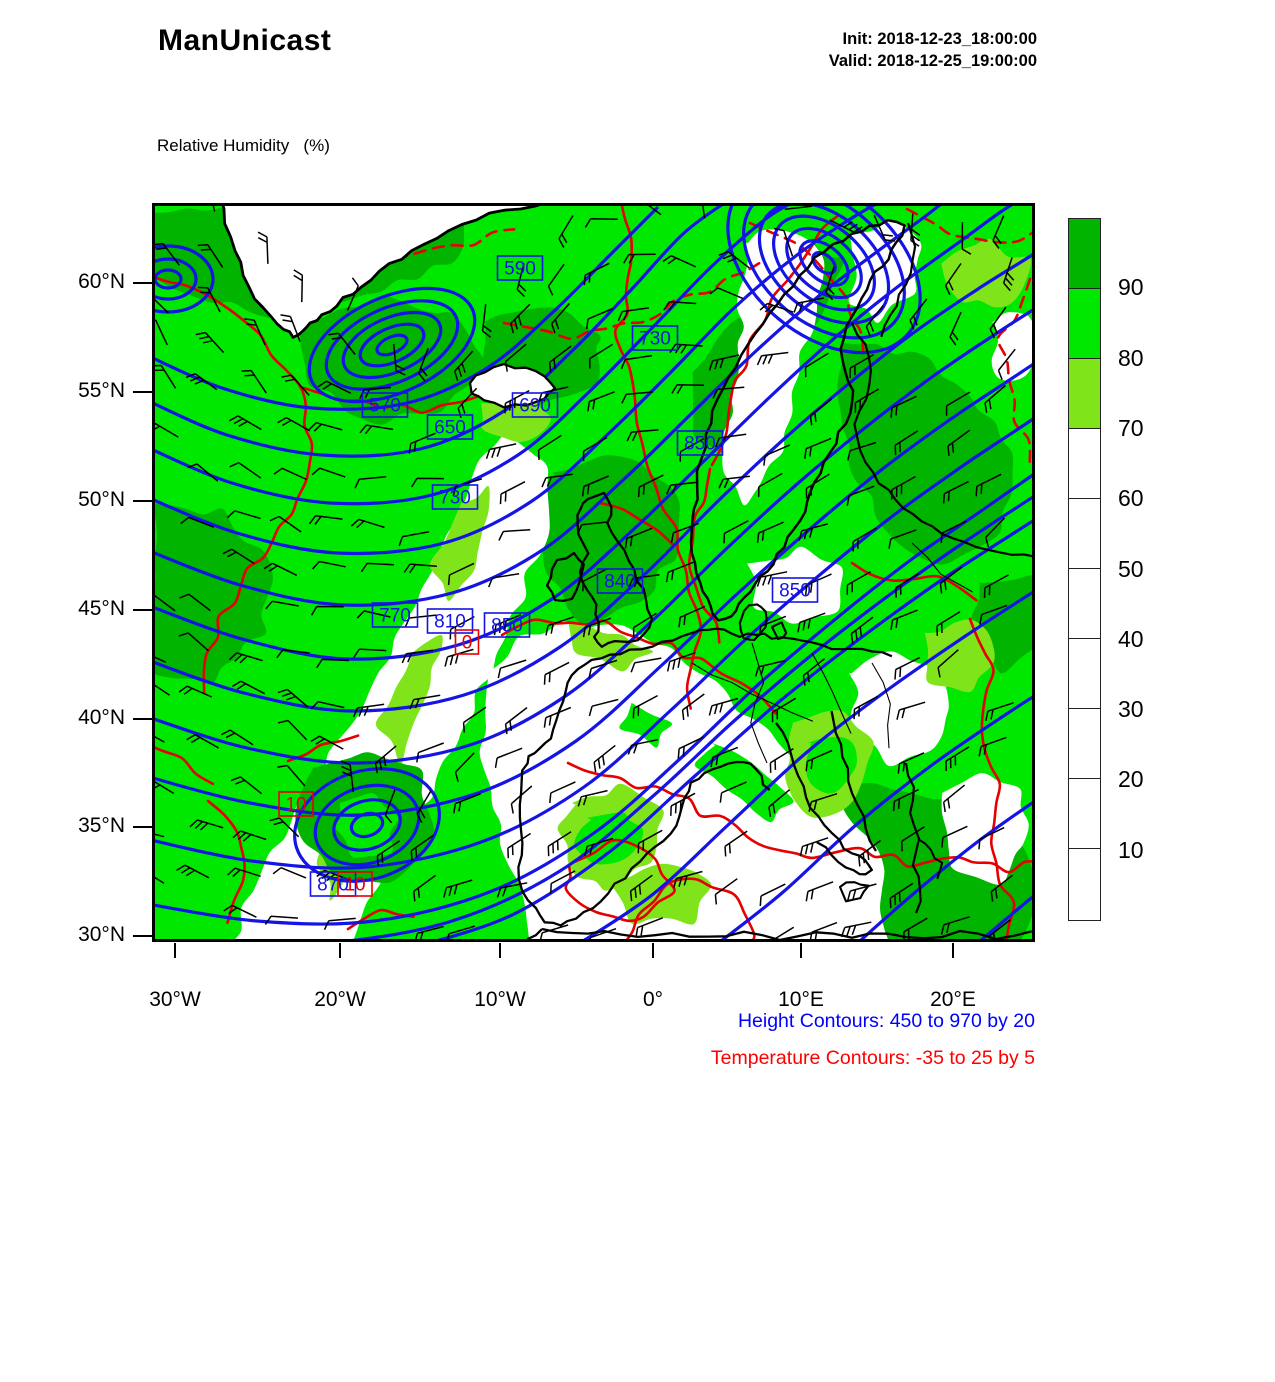 This screenshot has width=1275, height=1382. What do you see at coordinates (101, 281) in the screenshot?
I see `y-tick-label: 60°N` at bounding box center [101, 281].